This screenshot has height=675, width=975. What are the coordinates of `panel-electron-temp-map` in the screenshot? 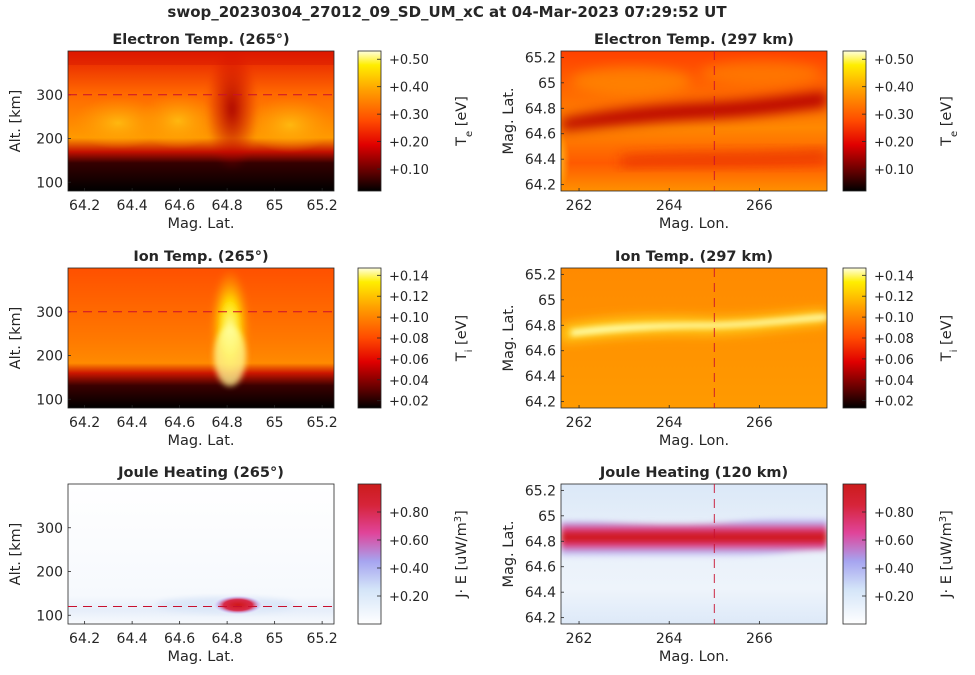 It's located at (694, 121).